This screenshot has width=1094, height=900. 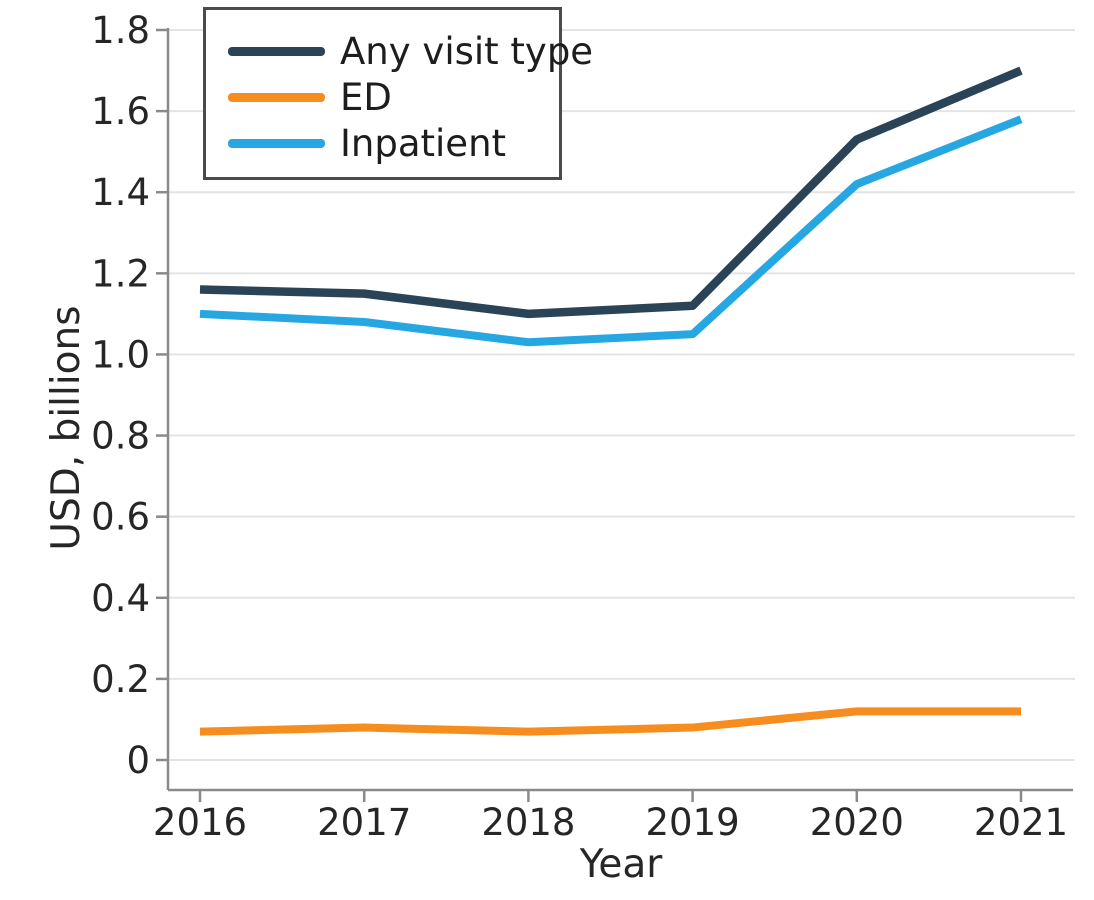 What do you see at coordinates (276, 97) in the screenshot?
I see `legend-line-swatch-ed` at bounding box center [276, 97].